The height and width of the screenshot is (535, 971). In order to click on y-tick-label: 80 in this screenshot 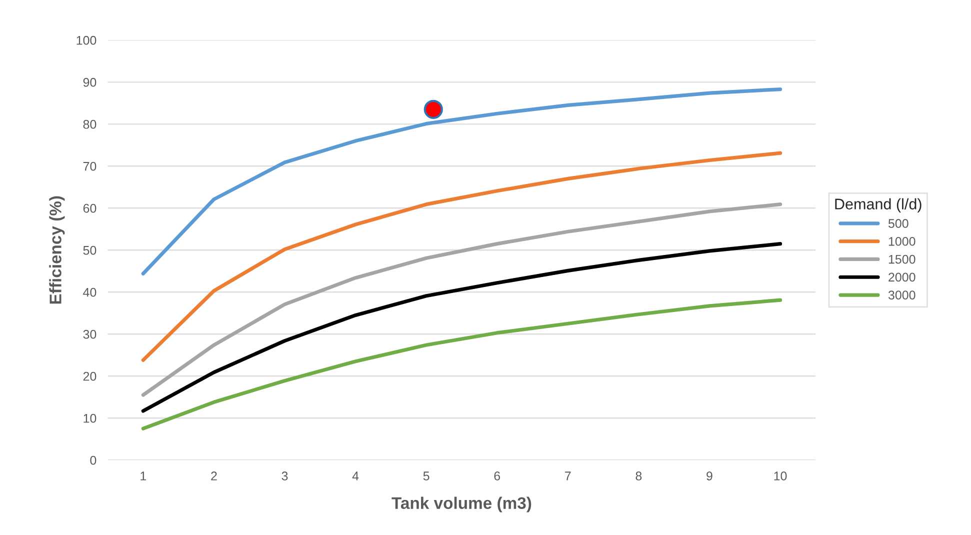, I will do `click(89, 124)`.